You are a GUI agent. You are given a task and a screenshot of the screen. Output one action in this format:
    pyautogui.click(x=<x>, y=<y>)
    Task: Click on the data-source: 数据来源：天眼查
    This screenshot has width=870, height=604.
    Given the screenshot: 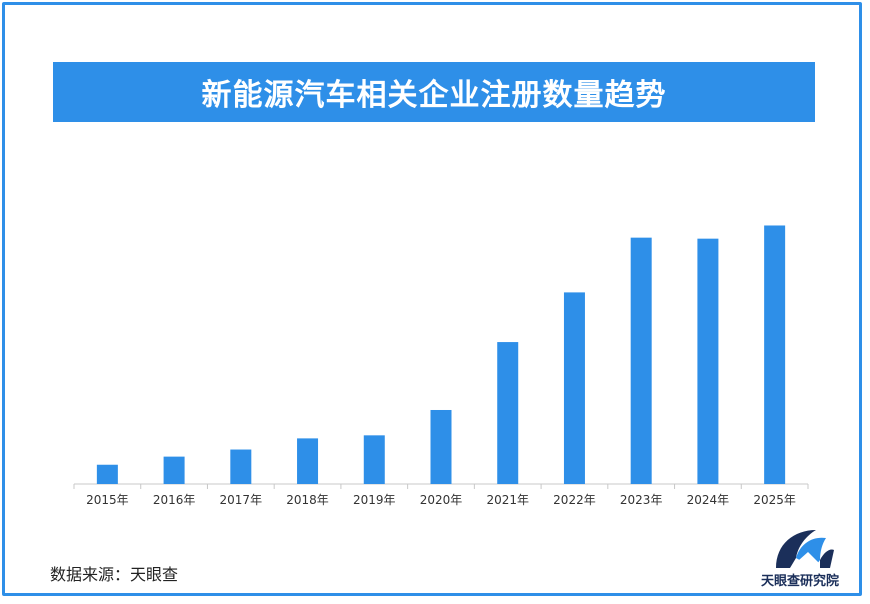 What is the action you would take?
    pyautogui.click(x=114, y=574)
    